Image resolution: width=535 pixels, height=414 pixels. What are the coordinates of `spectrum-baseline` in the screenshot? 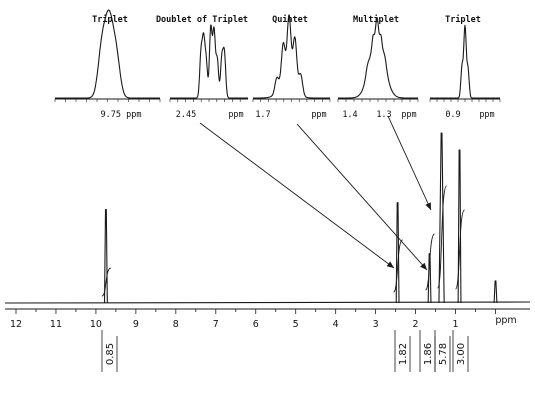 It's located at (267, 302).